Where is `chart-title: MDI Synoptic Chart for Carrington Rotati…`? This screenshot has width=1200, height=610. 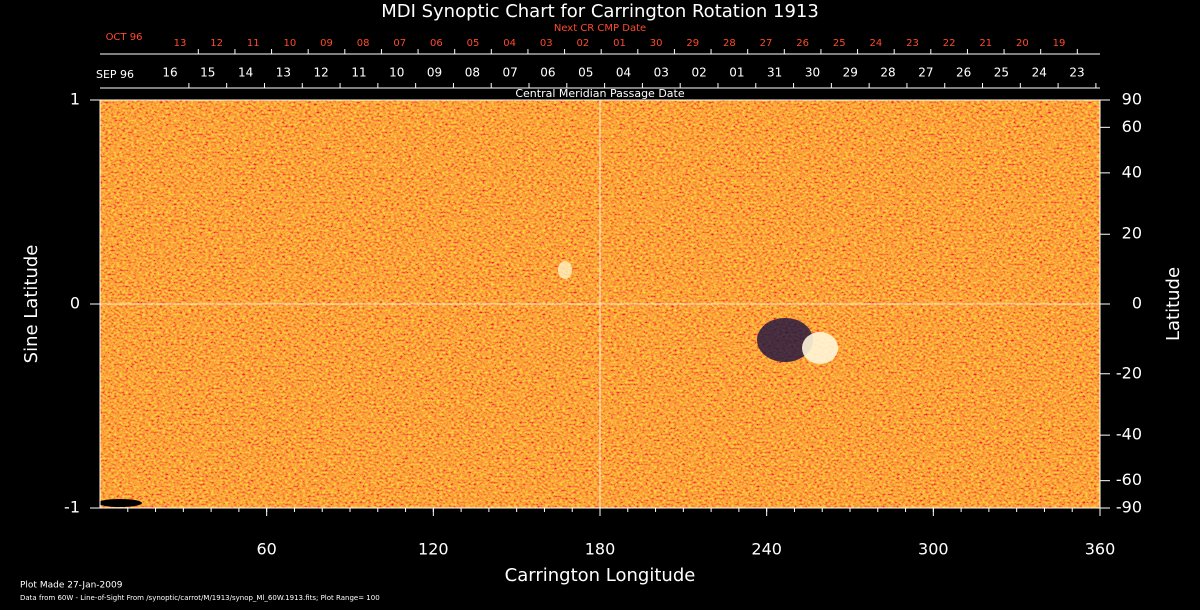
chart-title: MDI Synoptic Chart for Carrington Rotati… is located at coordinates (600, 11).